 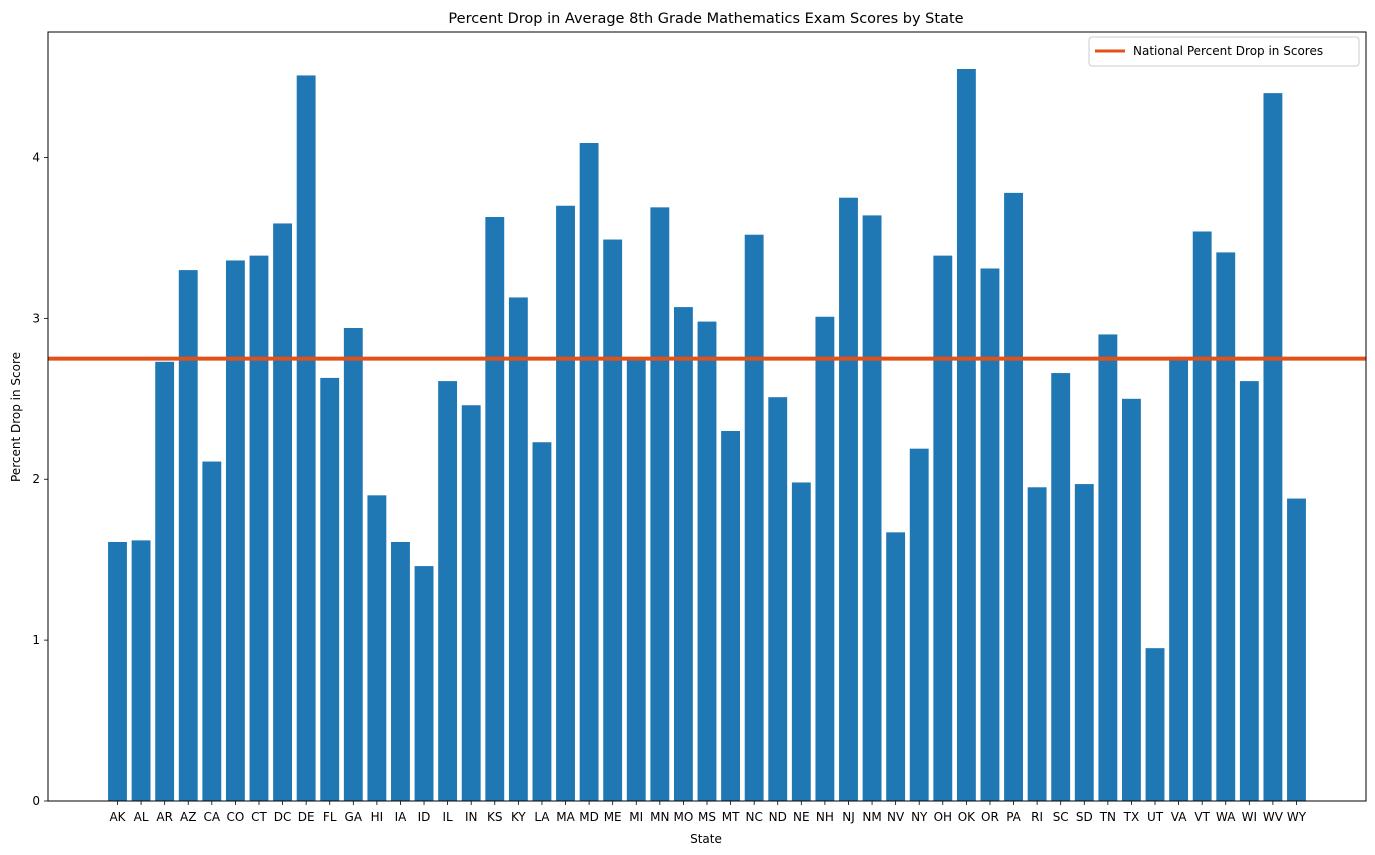 I want to click on bar-nh, so click(x=825, y=558).